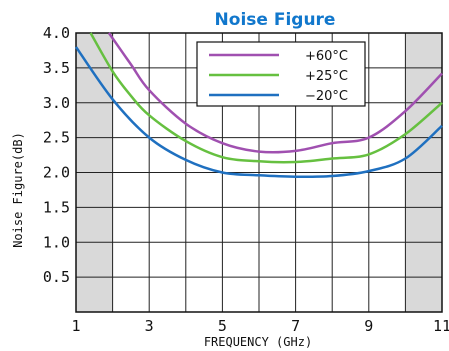 The width and height of the screenshot is (449, 351). Describe the element at coordinates (222, 326) in the screenshot. I see `x-tick-label: 5` at that location.